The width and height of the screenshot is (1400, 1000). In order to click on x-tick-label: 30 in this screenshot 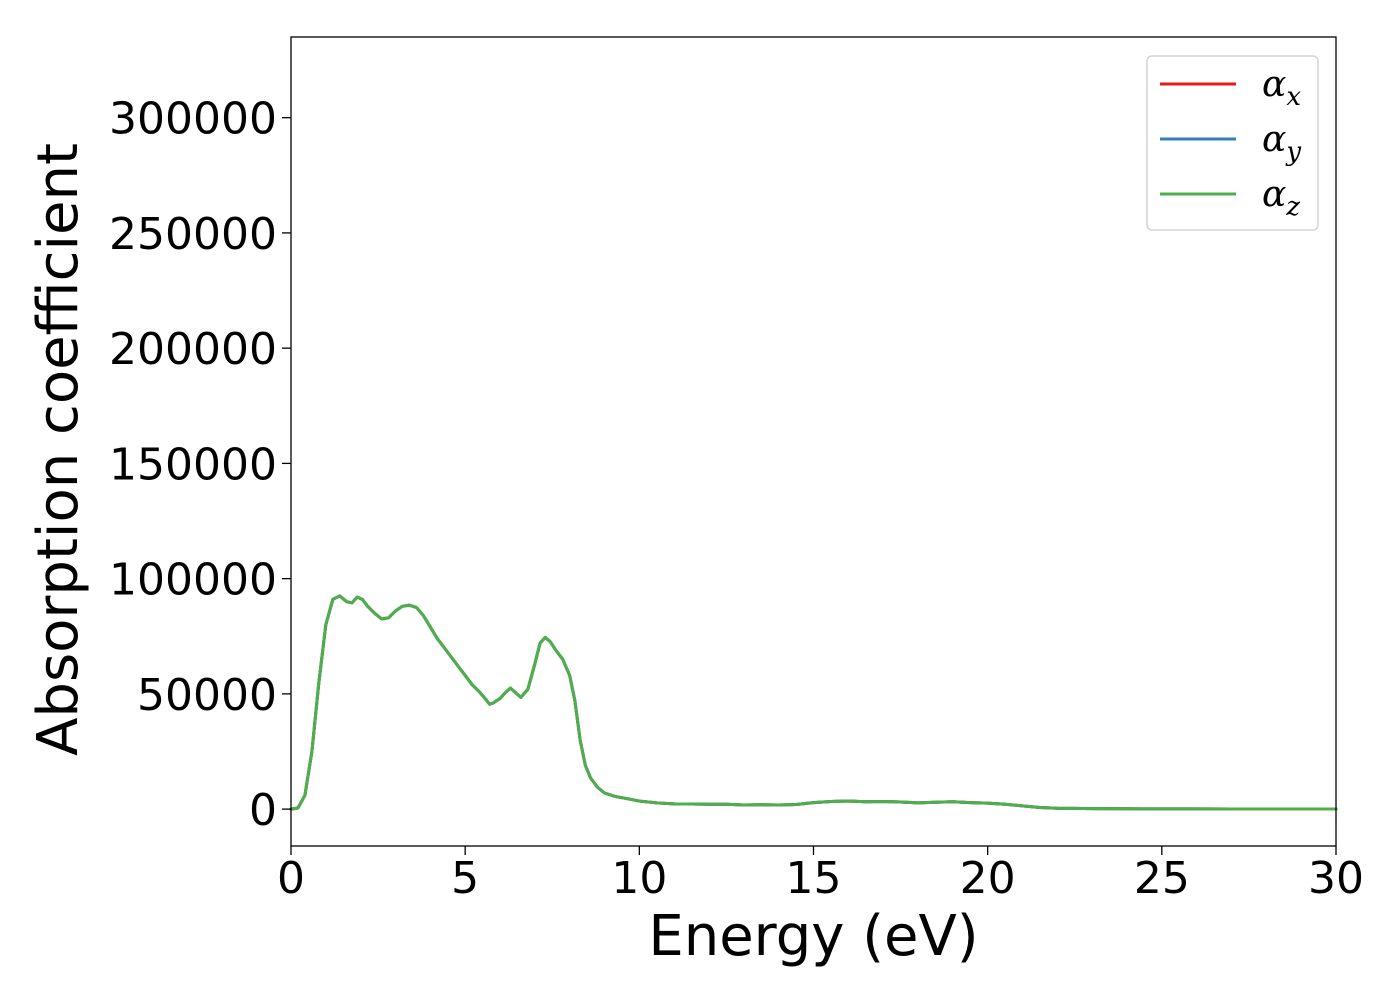, I will do `click(1336, 878)`.